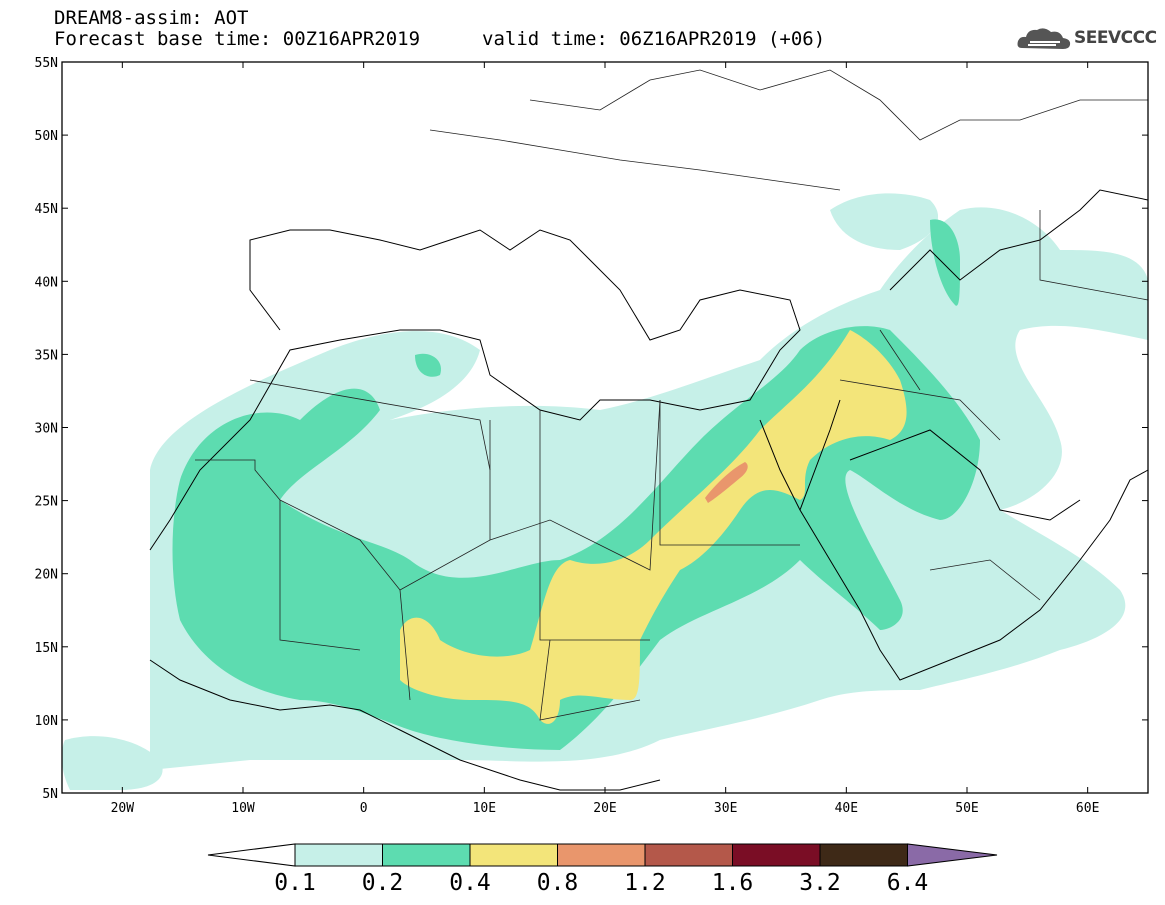 Image resolution: width=1165 pixels, height=905 pixels. Describe the element at coordinates (604, 808) in the screenshot. I see `lon-label: 20E` at that location.